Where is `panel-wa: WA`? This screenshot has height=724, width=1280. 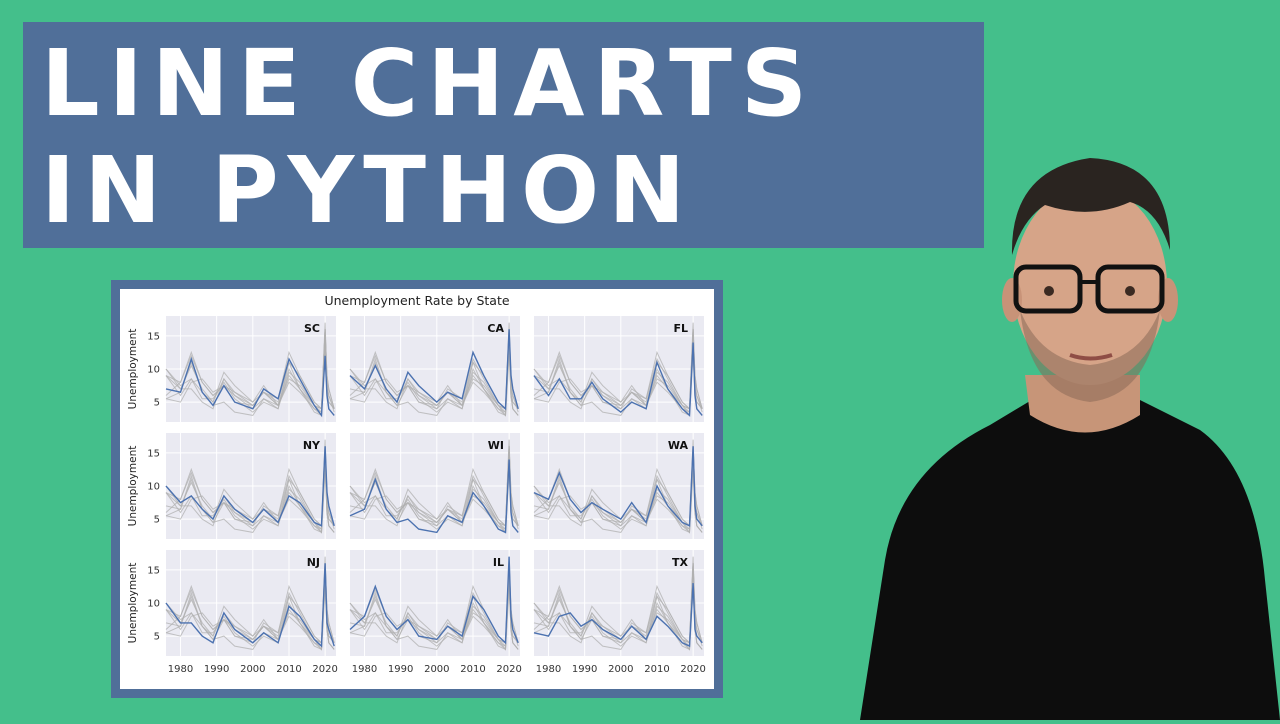
panel-wa: WA is located at coordinates (618, 486).